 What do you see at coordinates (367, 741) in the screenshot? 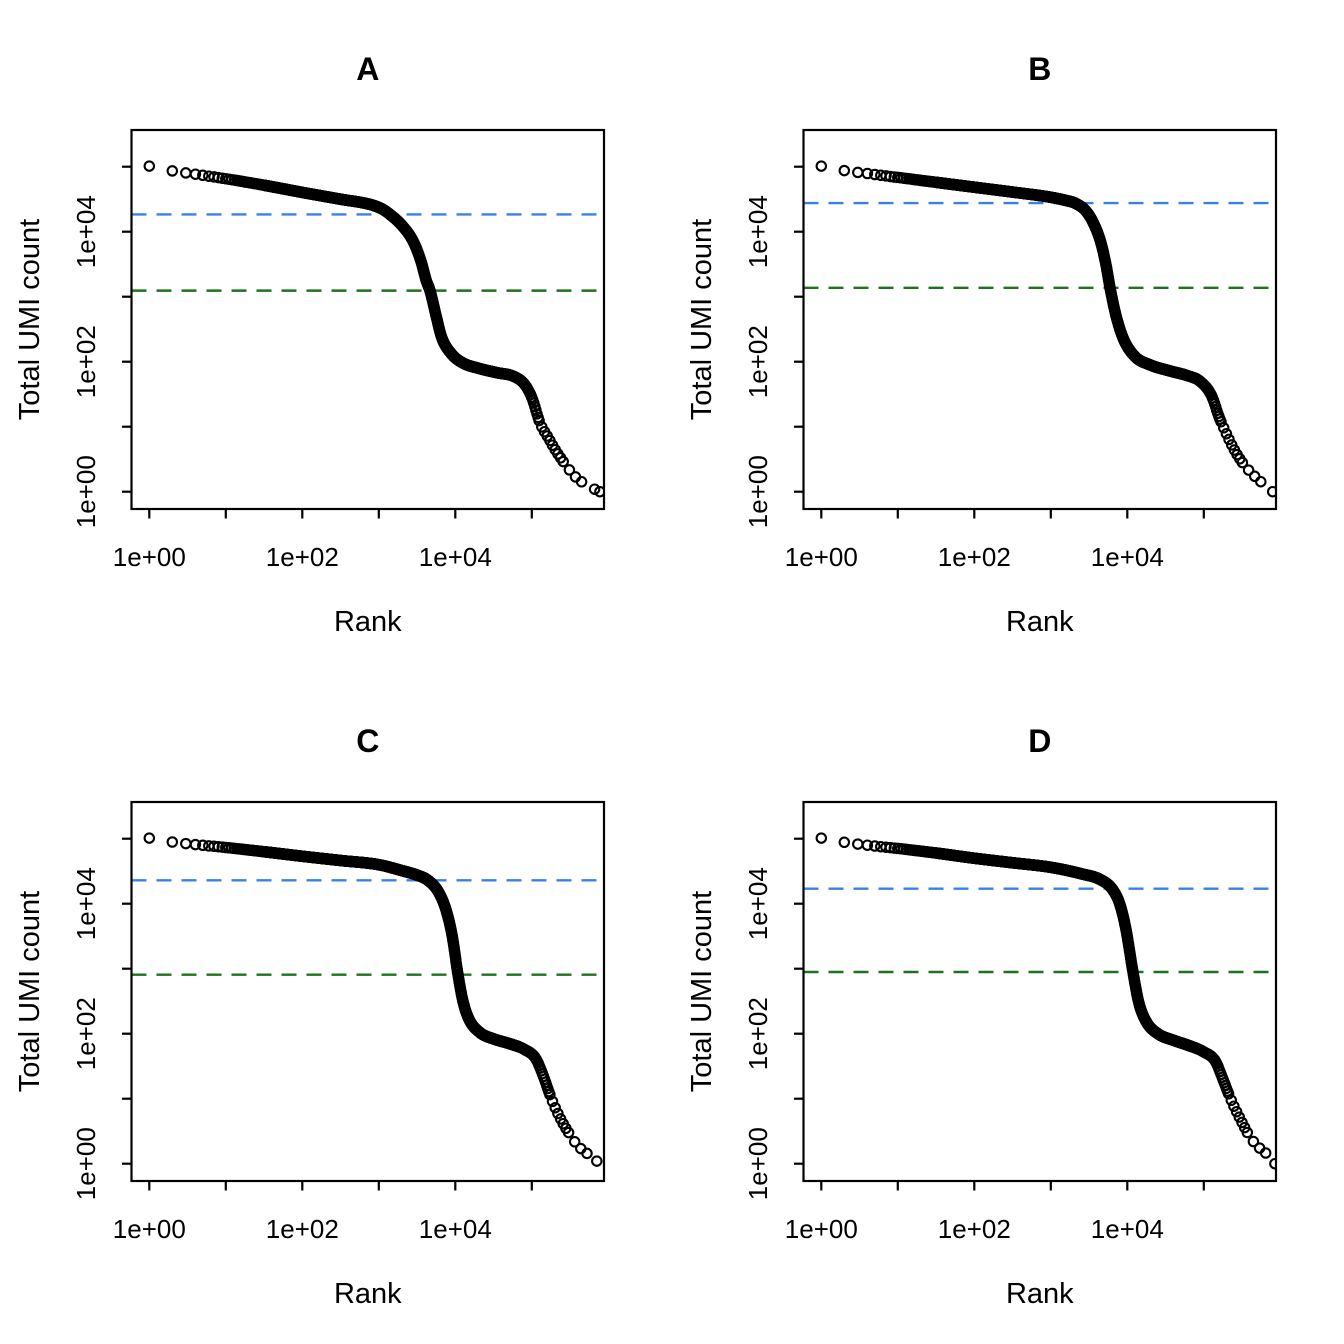
I see `panel-title: C` at bounding box center [367, 741].